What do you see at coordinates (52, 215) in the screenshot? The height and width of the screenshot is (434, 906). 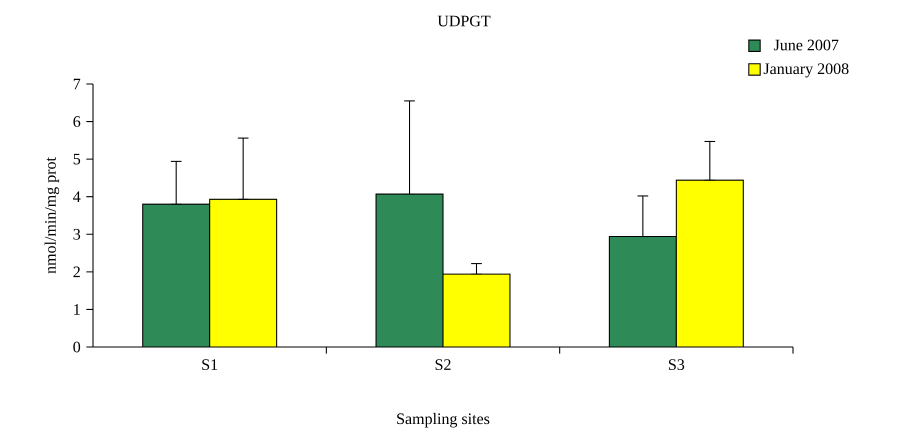 I see `y-axis-title: nmol/min/mg prot` at bounding box center [52, 215].